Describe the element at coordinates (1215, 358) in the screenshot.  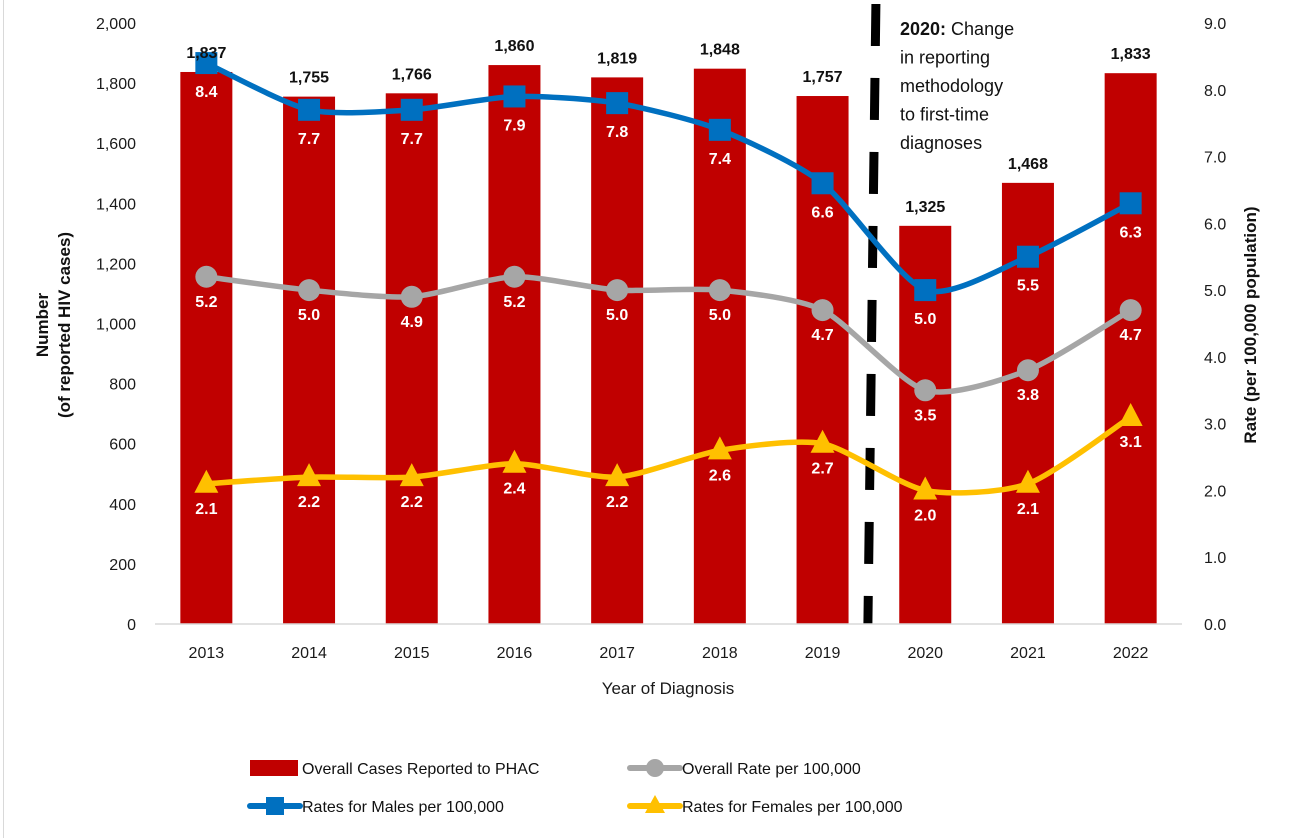
I see `y2-tick-label: 4.0` at that location.